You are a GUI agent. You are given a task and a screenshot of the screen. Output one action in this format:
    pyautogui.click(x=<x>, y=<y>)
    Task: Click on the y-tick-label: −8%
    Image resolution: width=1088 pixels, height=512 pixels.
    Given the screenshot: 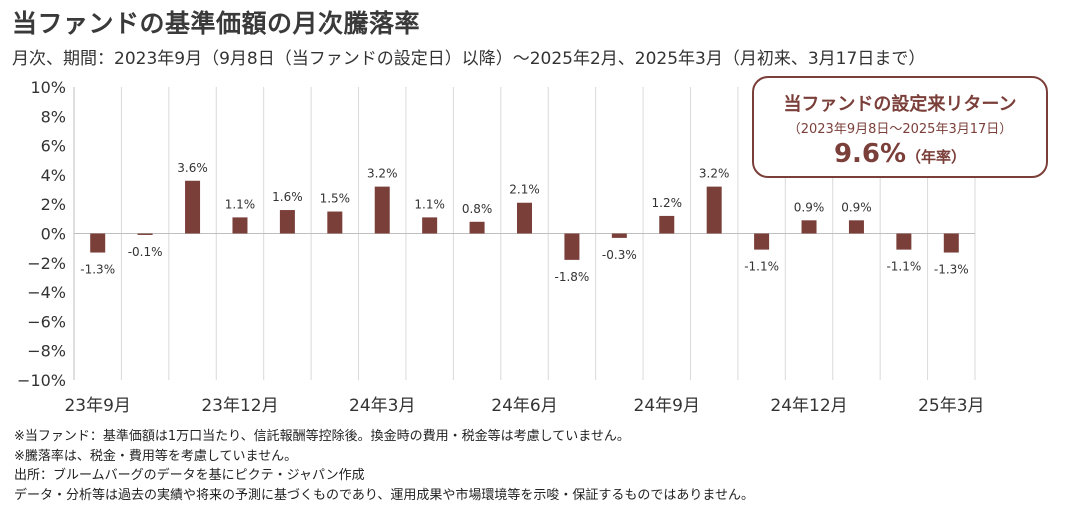 What is the action you would take?
    pyautogui.click(x=46, y=351)
    